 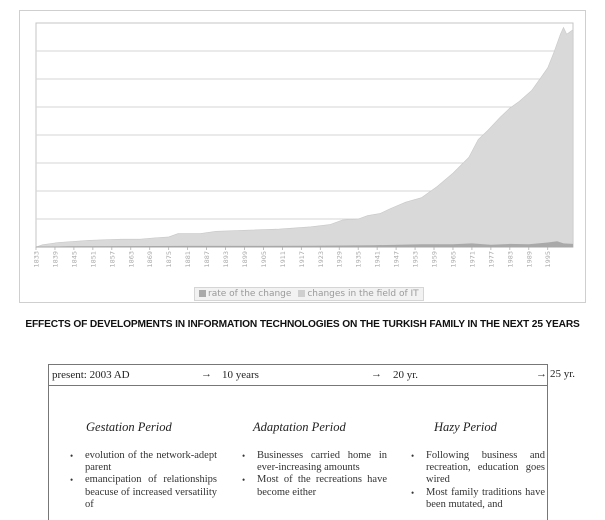 What do you see at coordinates (112, 259) in the screenshot?
I see `x-tick-label: 1857` at bounding box center [112, 259].